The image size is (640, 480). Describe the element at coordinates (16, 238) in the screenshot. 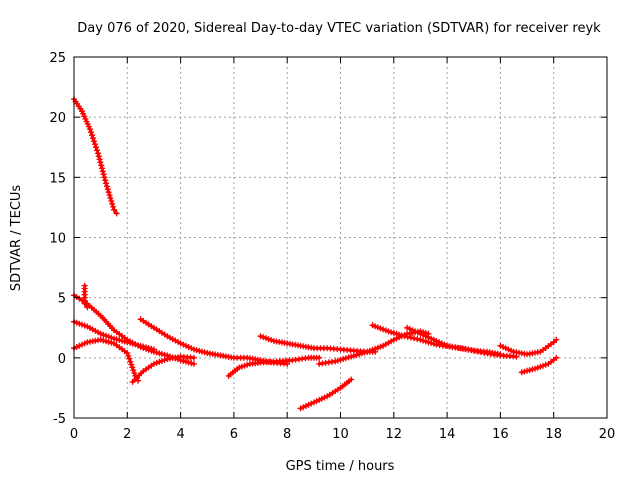

I see `y-axis-label: SDTVAR / TECUs` at that location.